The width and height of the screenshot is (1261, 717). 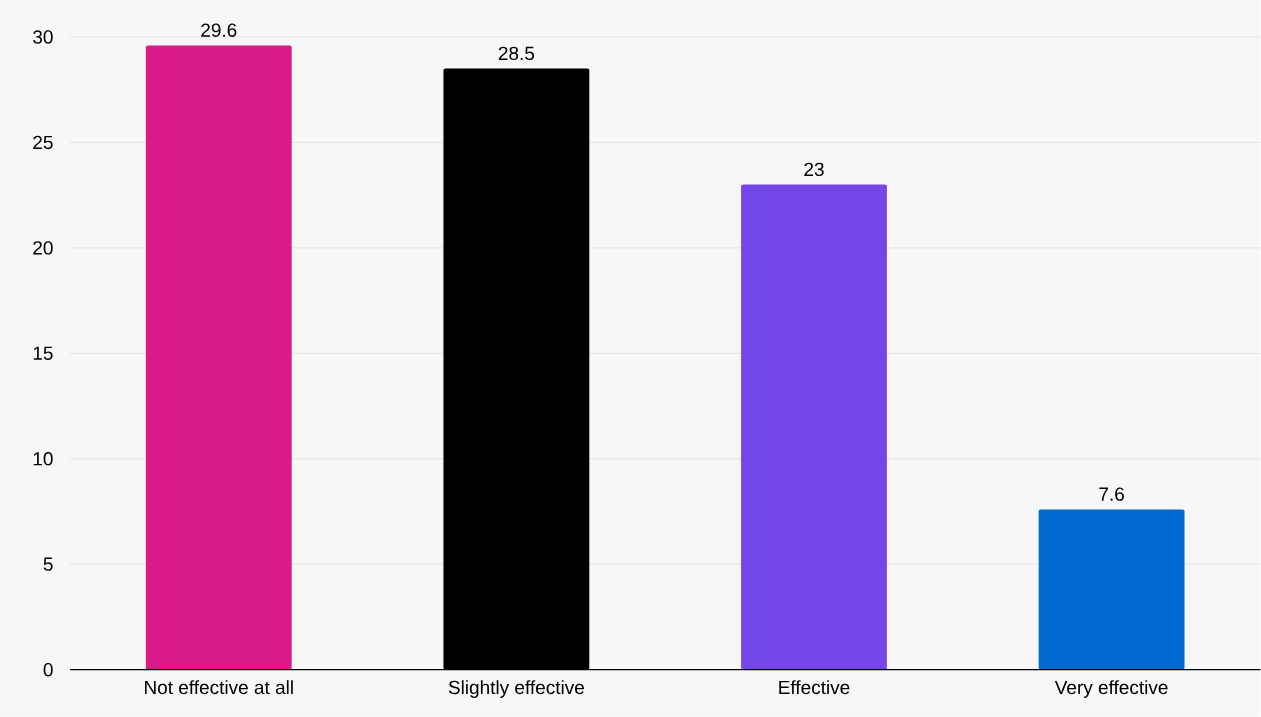 I want to click on y-tick-label: 5, so click(x=48, y=564).